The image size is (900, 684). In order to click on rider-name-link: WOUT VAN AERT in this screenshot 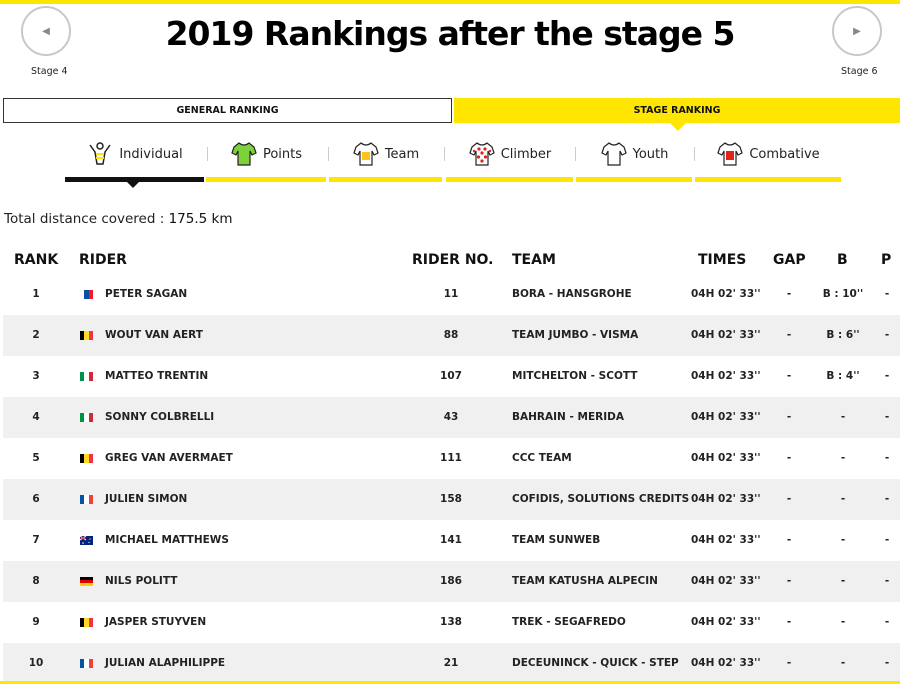, I will do `click(154, 335)`.